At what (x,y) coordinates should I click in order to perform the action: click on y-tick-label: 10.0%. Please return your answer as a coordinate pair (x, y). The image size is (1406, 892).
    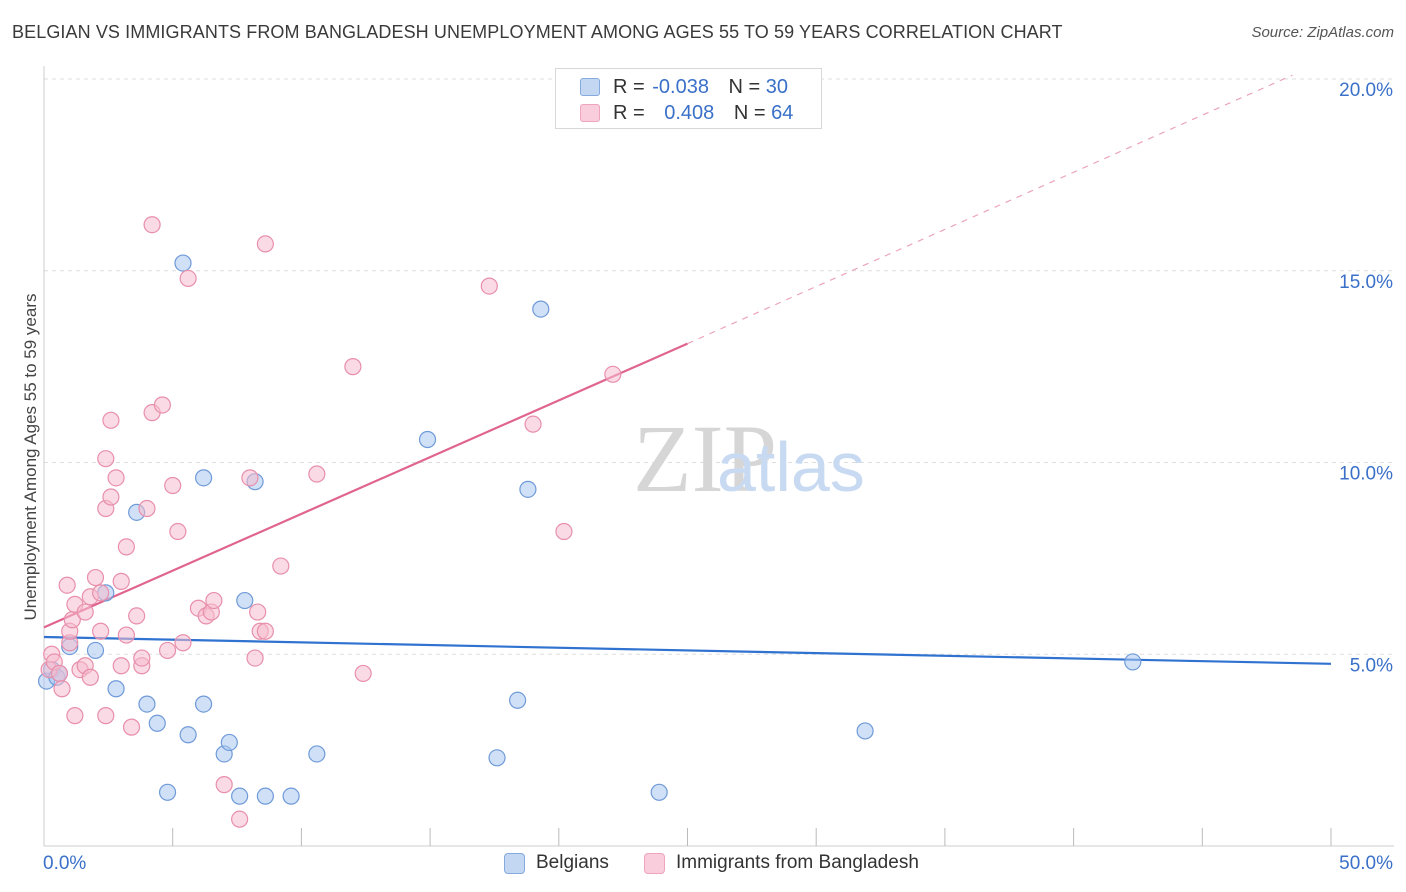
    Looking at the image, I should click on (1366, 474).